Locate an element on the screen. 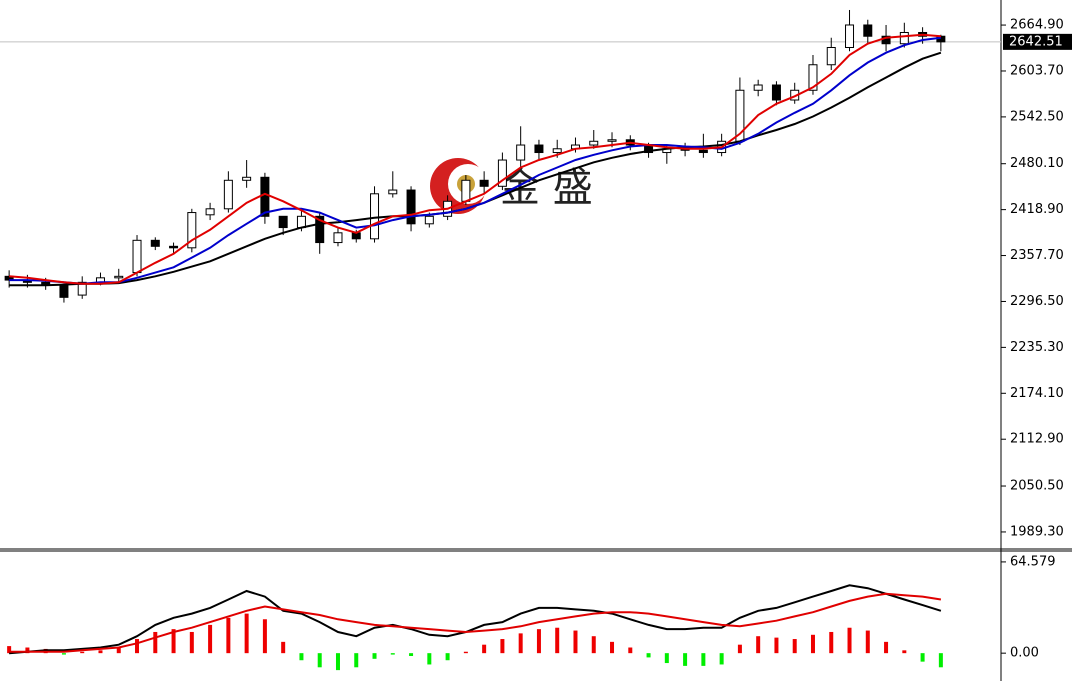  y-tick-label: 2296.50 is located at coordinates (1037, 301).